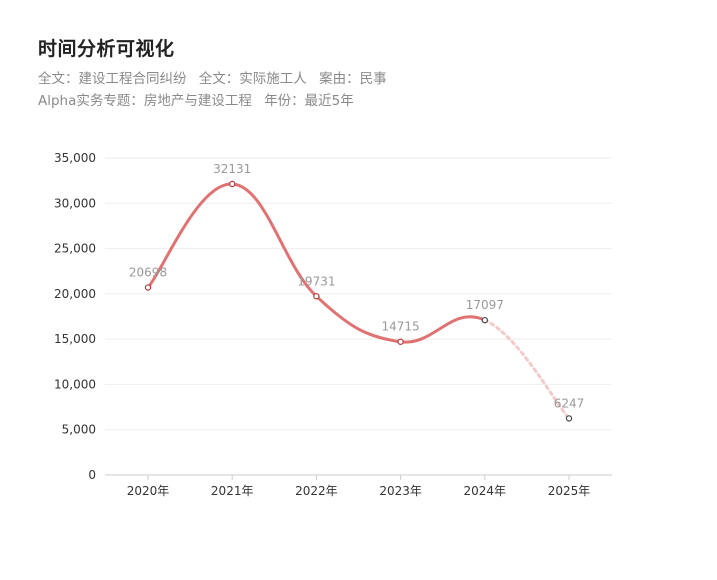 The image size is (717, 580). What do you see at coordinates (145, 101) in the screenshot?
I see `filter-alpha-topic: Alpha实务专题：房地产与建设工程` at bounding box center [145, 101].